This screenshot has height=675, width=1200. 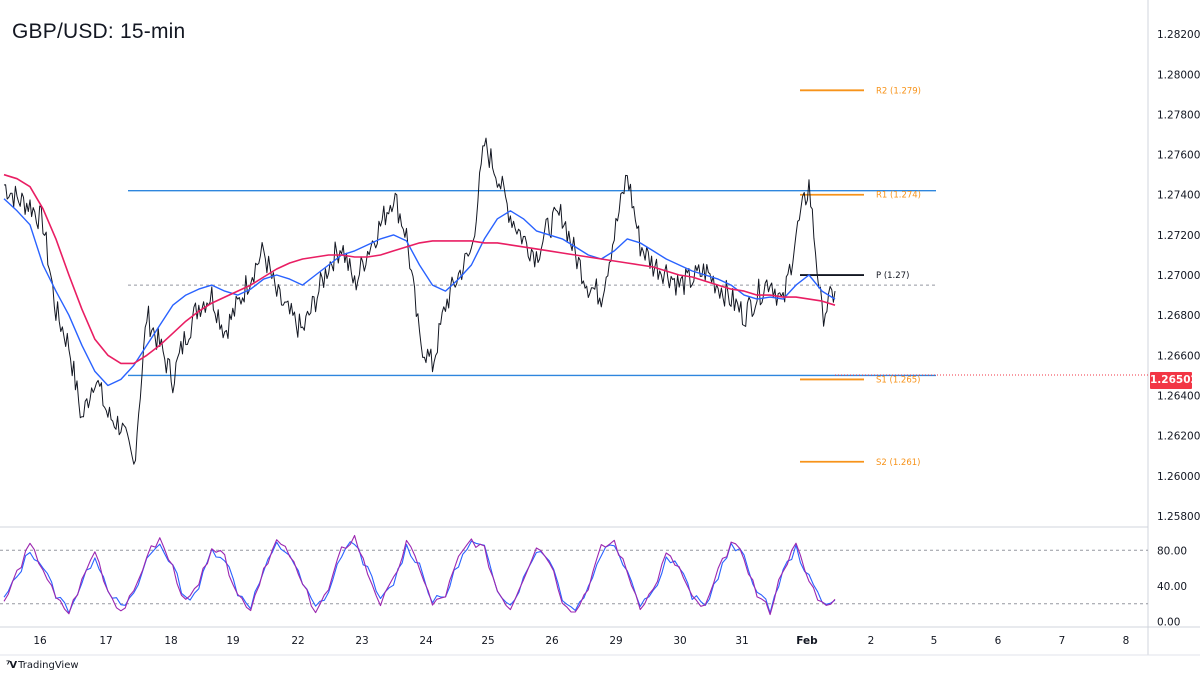 I want to click on pivot-level-label: P (1.27), so click(x=892, y=276).